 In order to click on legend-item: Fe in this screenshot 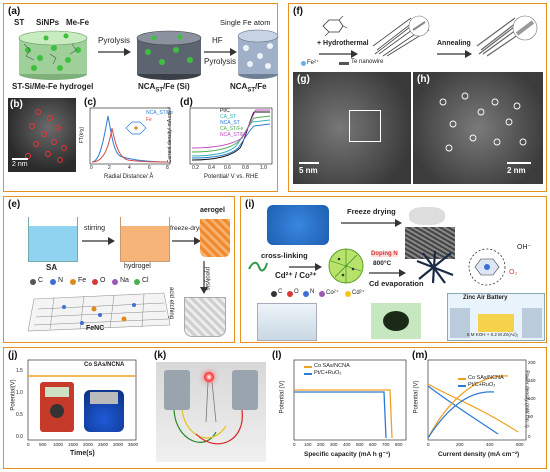, I will do `click(82, 280)`.